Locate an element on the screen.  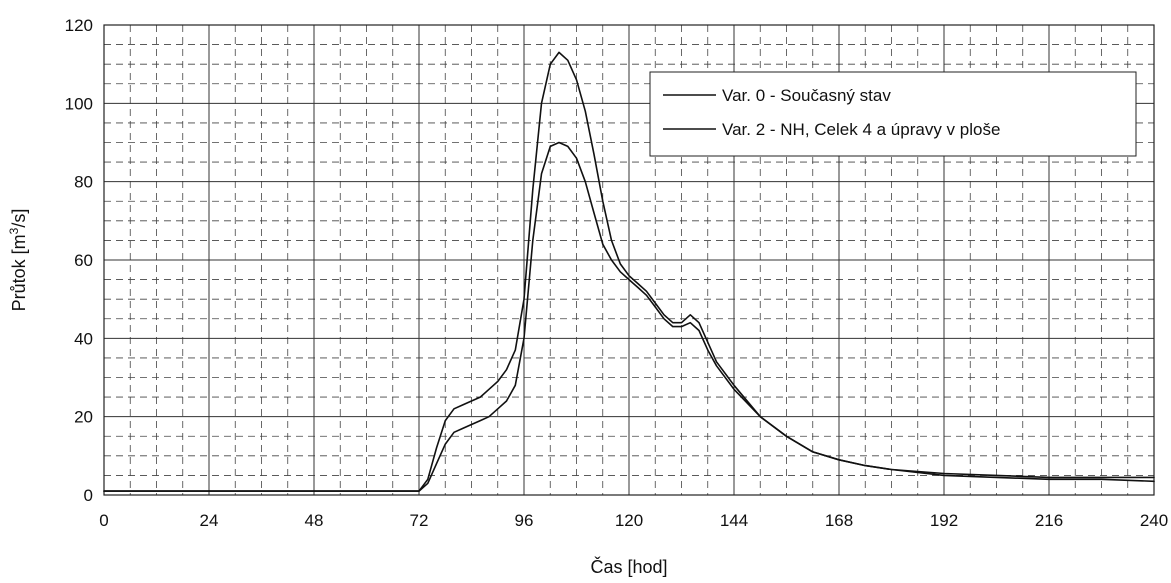
x-tick-label: 216 is located at coordinates (1049, 520).